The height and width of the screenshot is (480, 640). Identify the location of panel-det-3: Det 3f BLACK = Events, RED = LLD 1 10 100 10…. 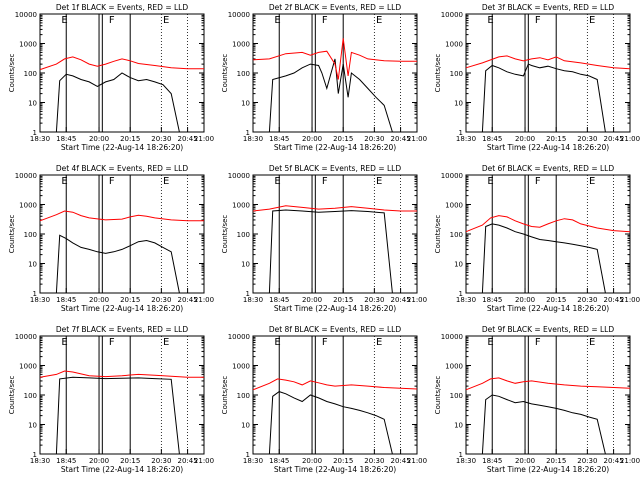
(537, 77).